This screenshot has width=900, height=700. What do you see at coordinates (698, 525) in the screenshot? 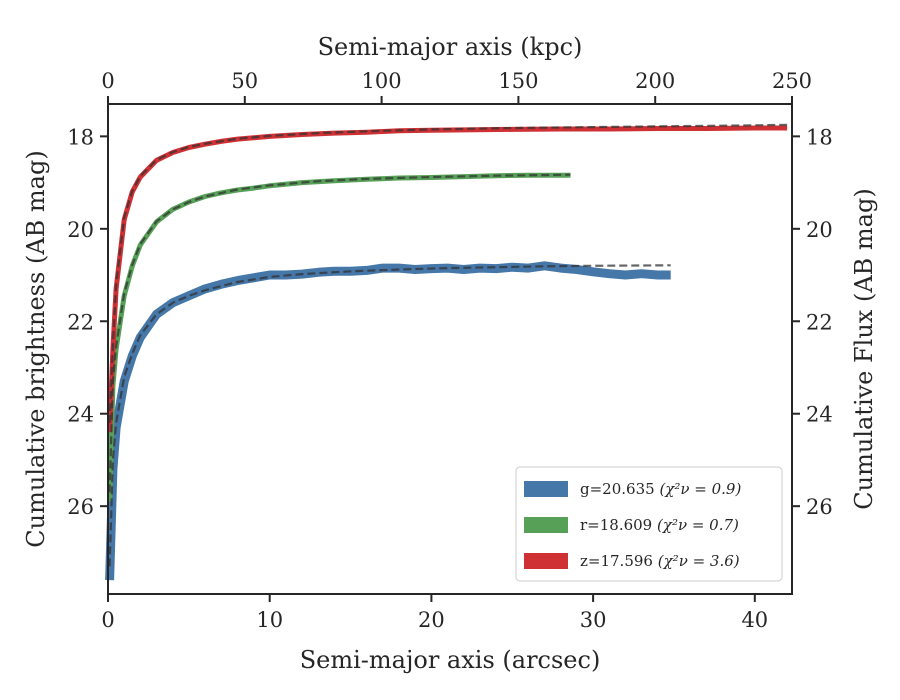
I see `legend-chi2-r: (χ²ν = 0.7)` at bounding box center [698, 525].